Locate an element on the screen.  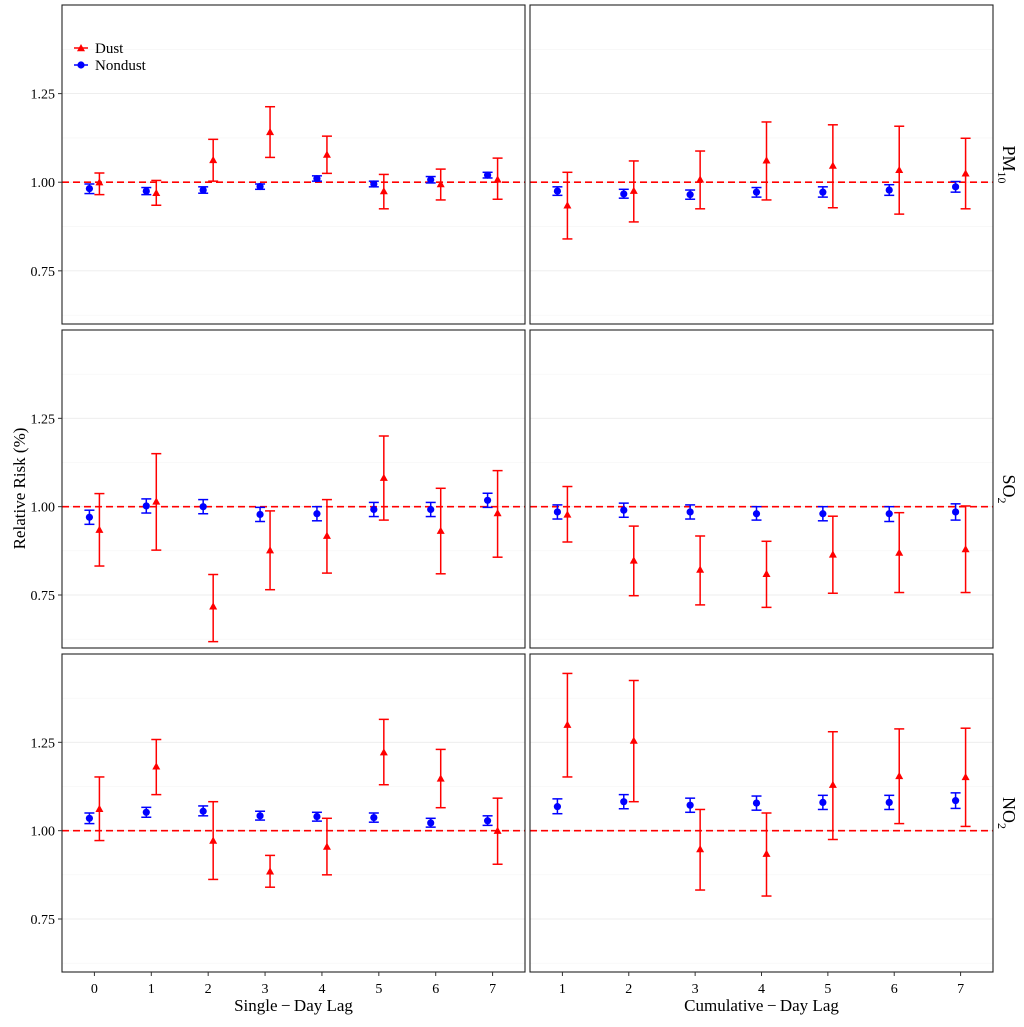
legend-label-nondust: Nondust is located at coordinates (121, 66).